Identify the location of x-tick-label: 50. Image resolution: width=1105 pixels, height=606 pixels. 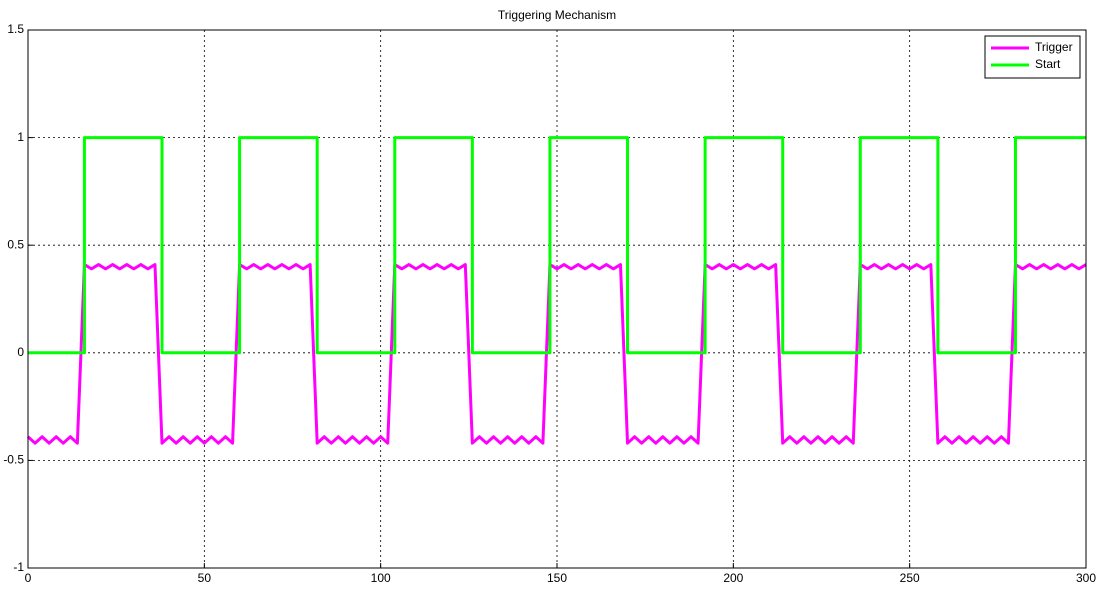
(205, 578).